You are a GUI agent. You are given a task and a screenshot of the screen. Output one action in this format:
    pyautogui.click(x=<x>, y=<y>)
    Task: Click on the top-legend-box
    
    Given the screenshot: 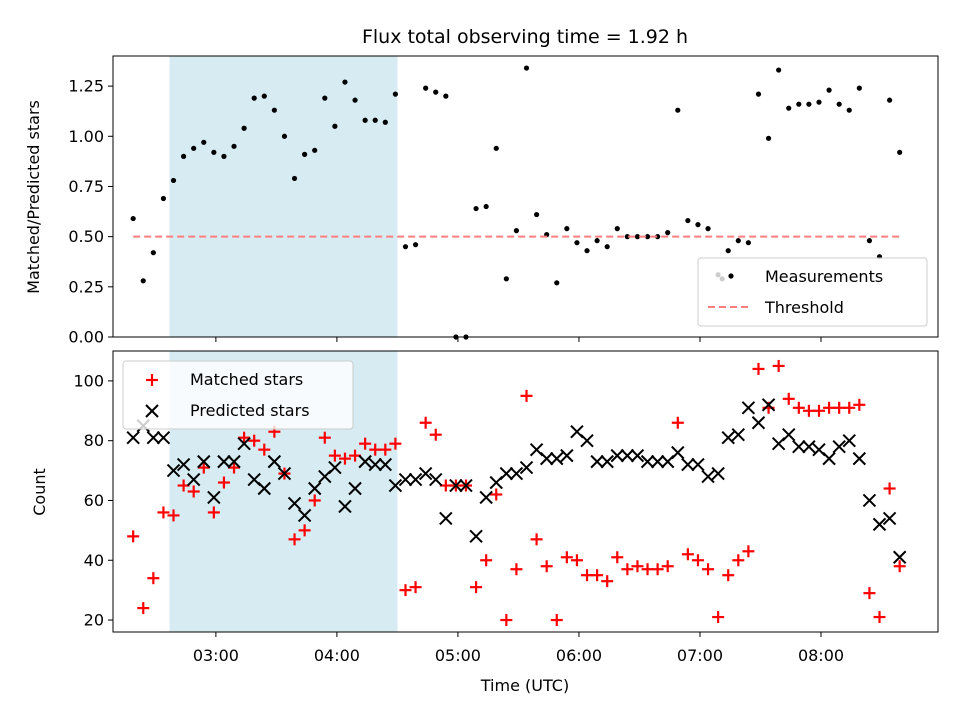 What is the action you would take?
    pyautogui.click(x=812, y=292)
    